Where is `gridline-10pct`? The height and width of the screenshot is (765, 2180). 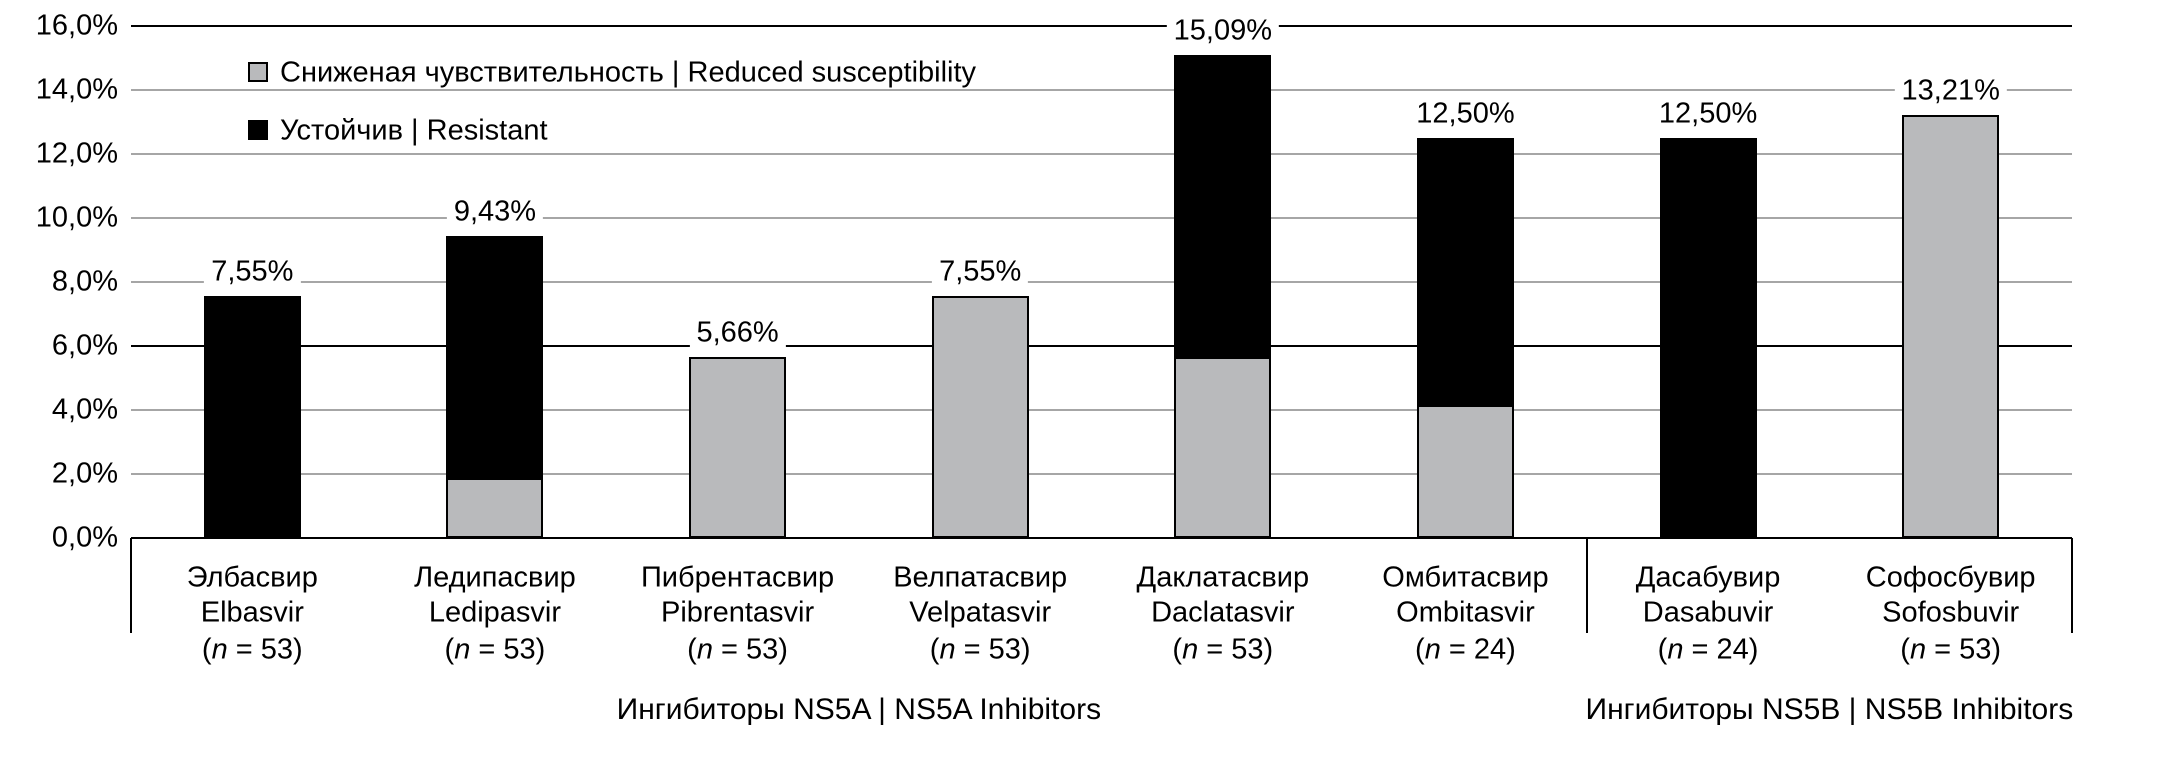
gridline-10pct is located at coordinates (1101, 218).